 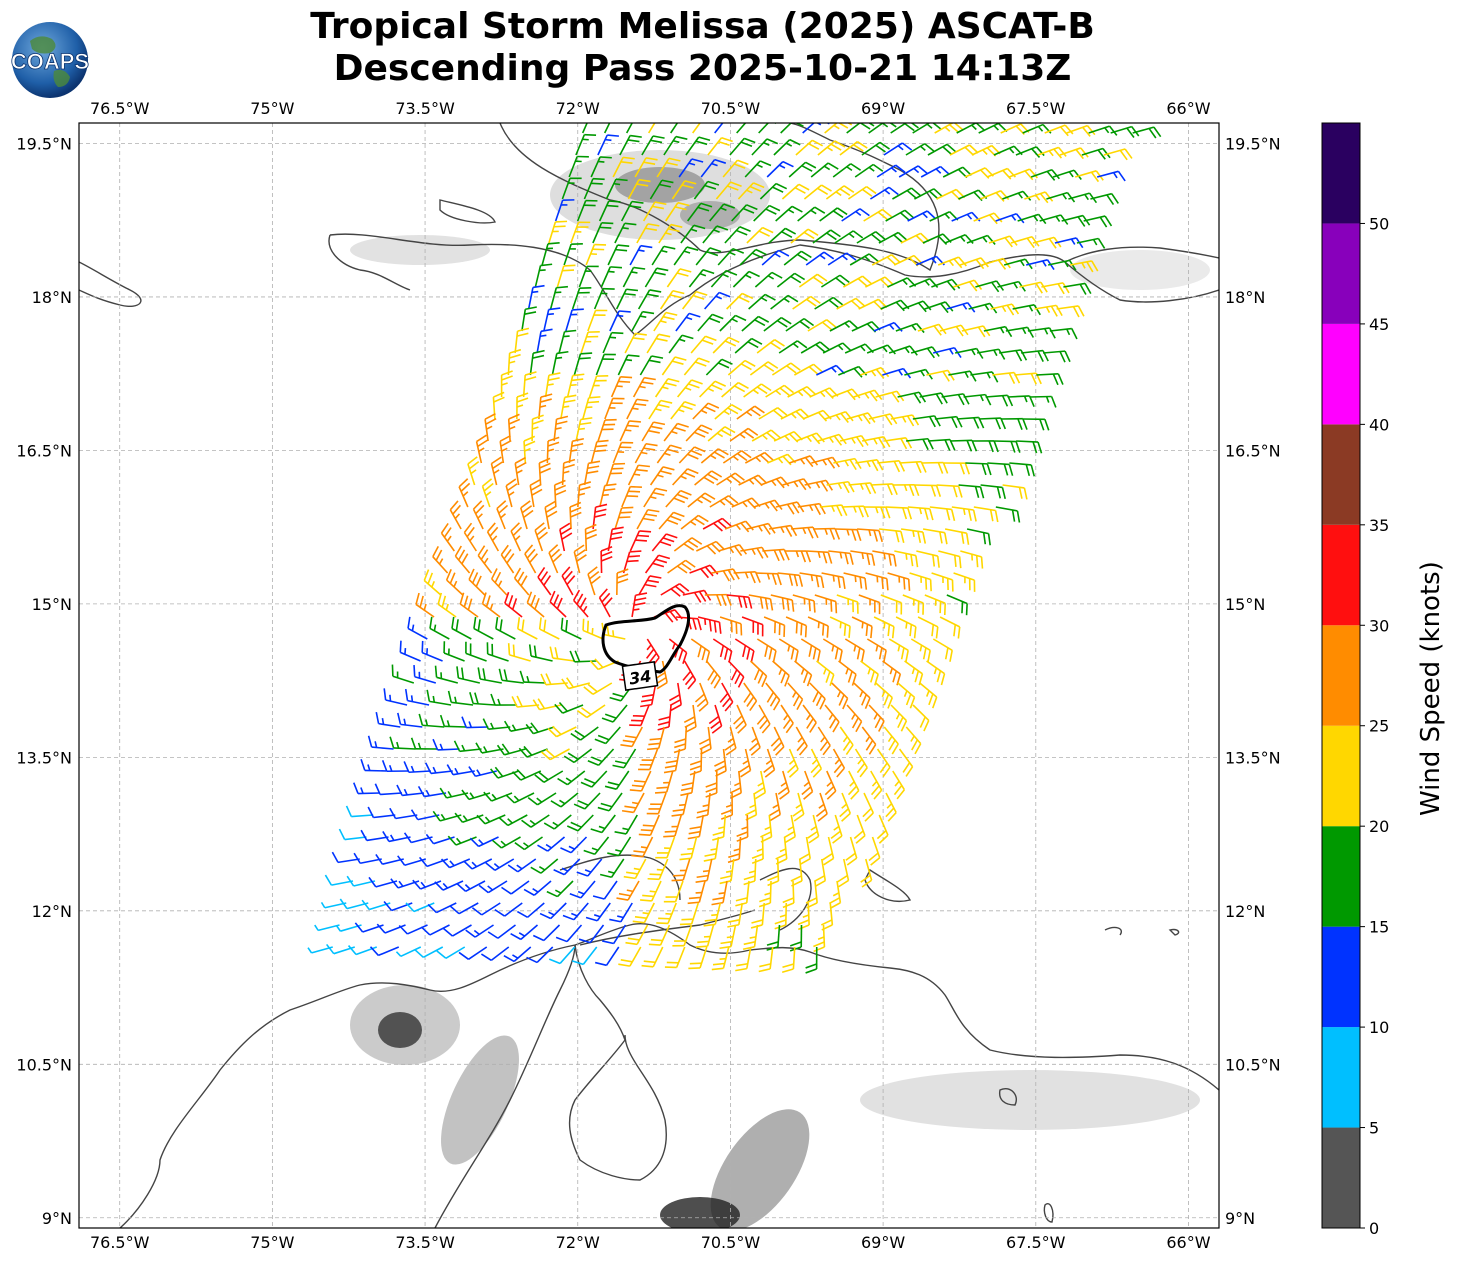 What do you see at coordinates (52, 604) in the screenshot?
I see `lat-tick-label: 15°N` at bounding box center [52, 604].